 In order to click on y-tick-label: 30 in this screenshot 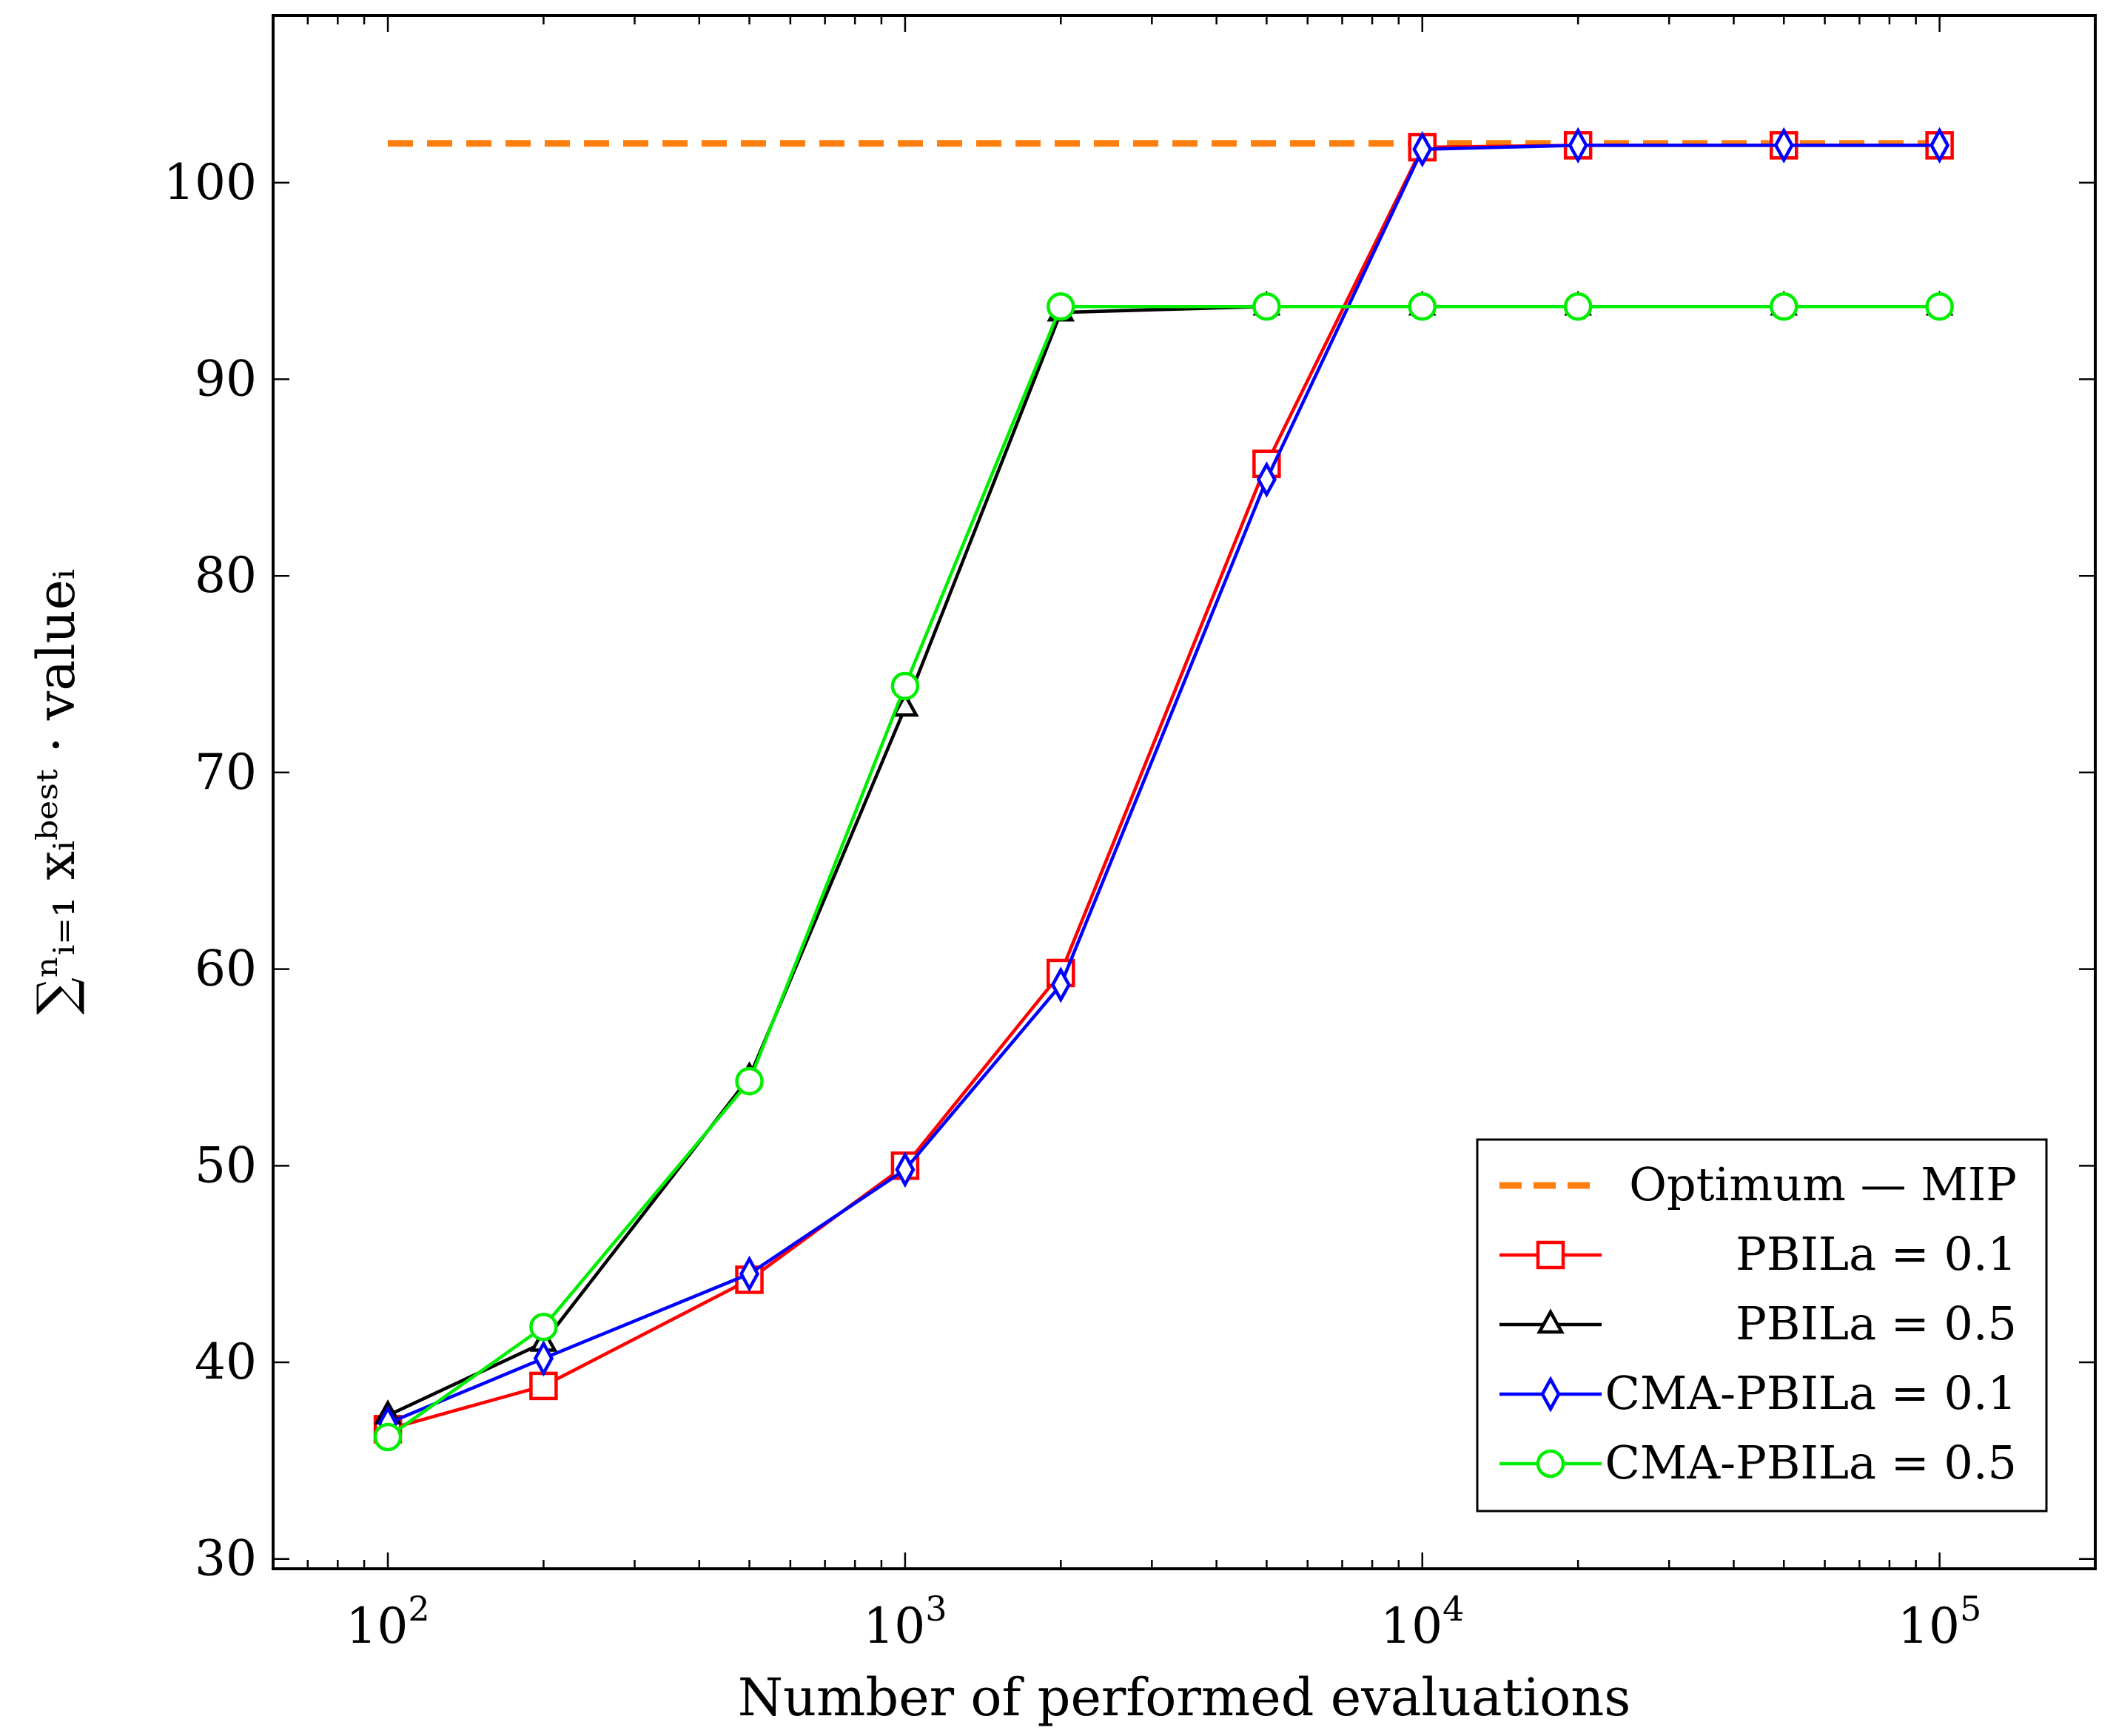, I will do `click(226, 1558)`.